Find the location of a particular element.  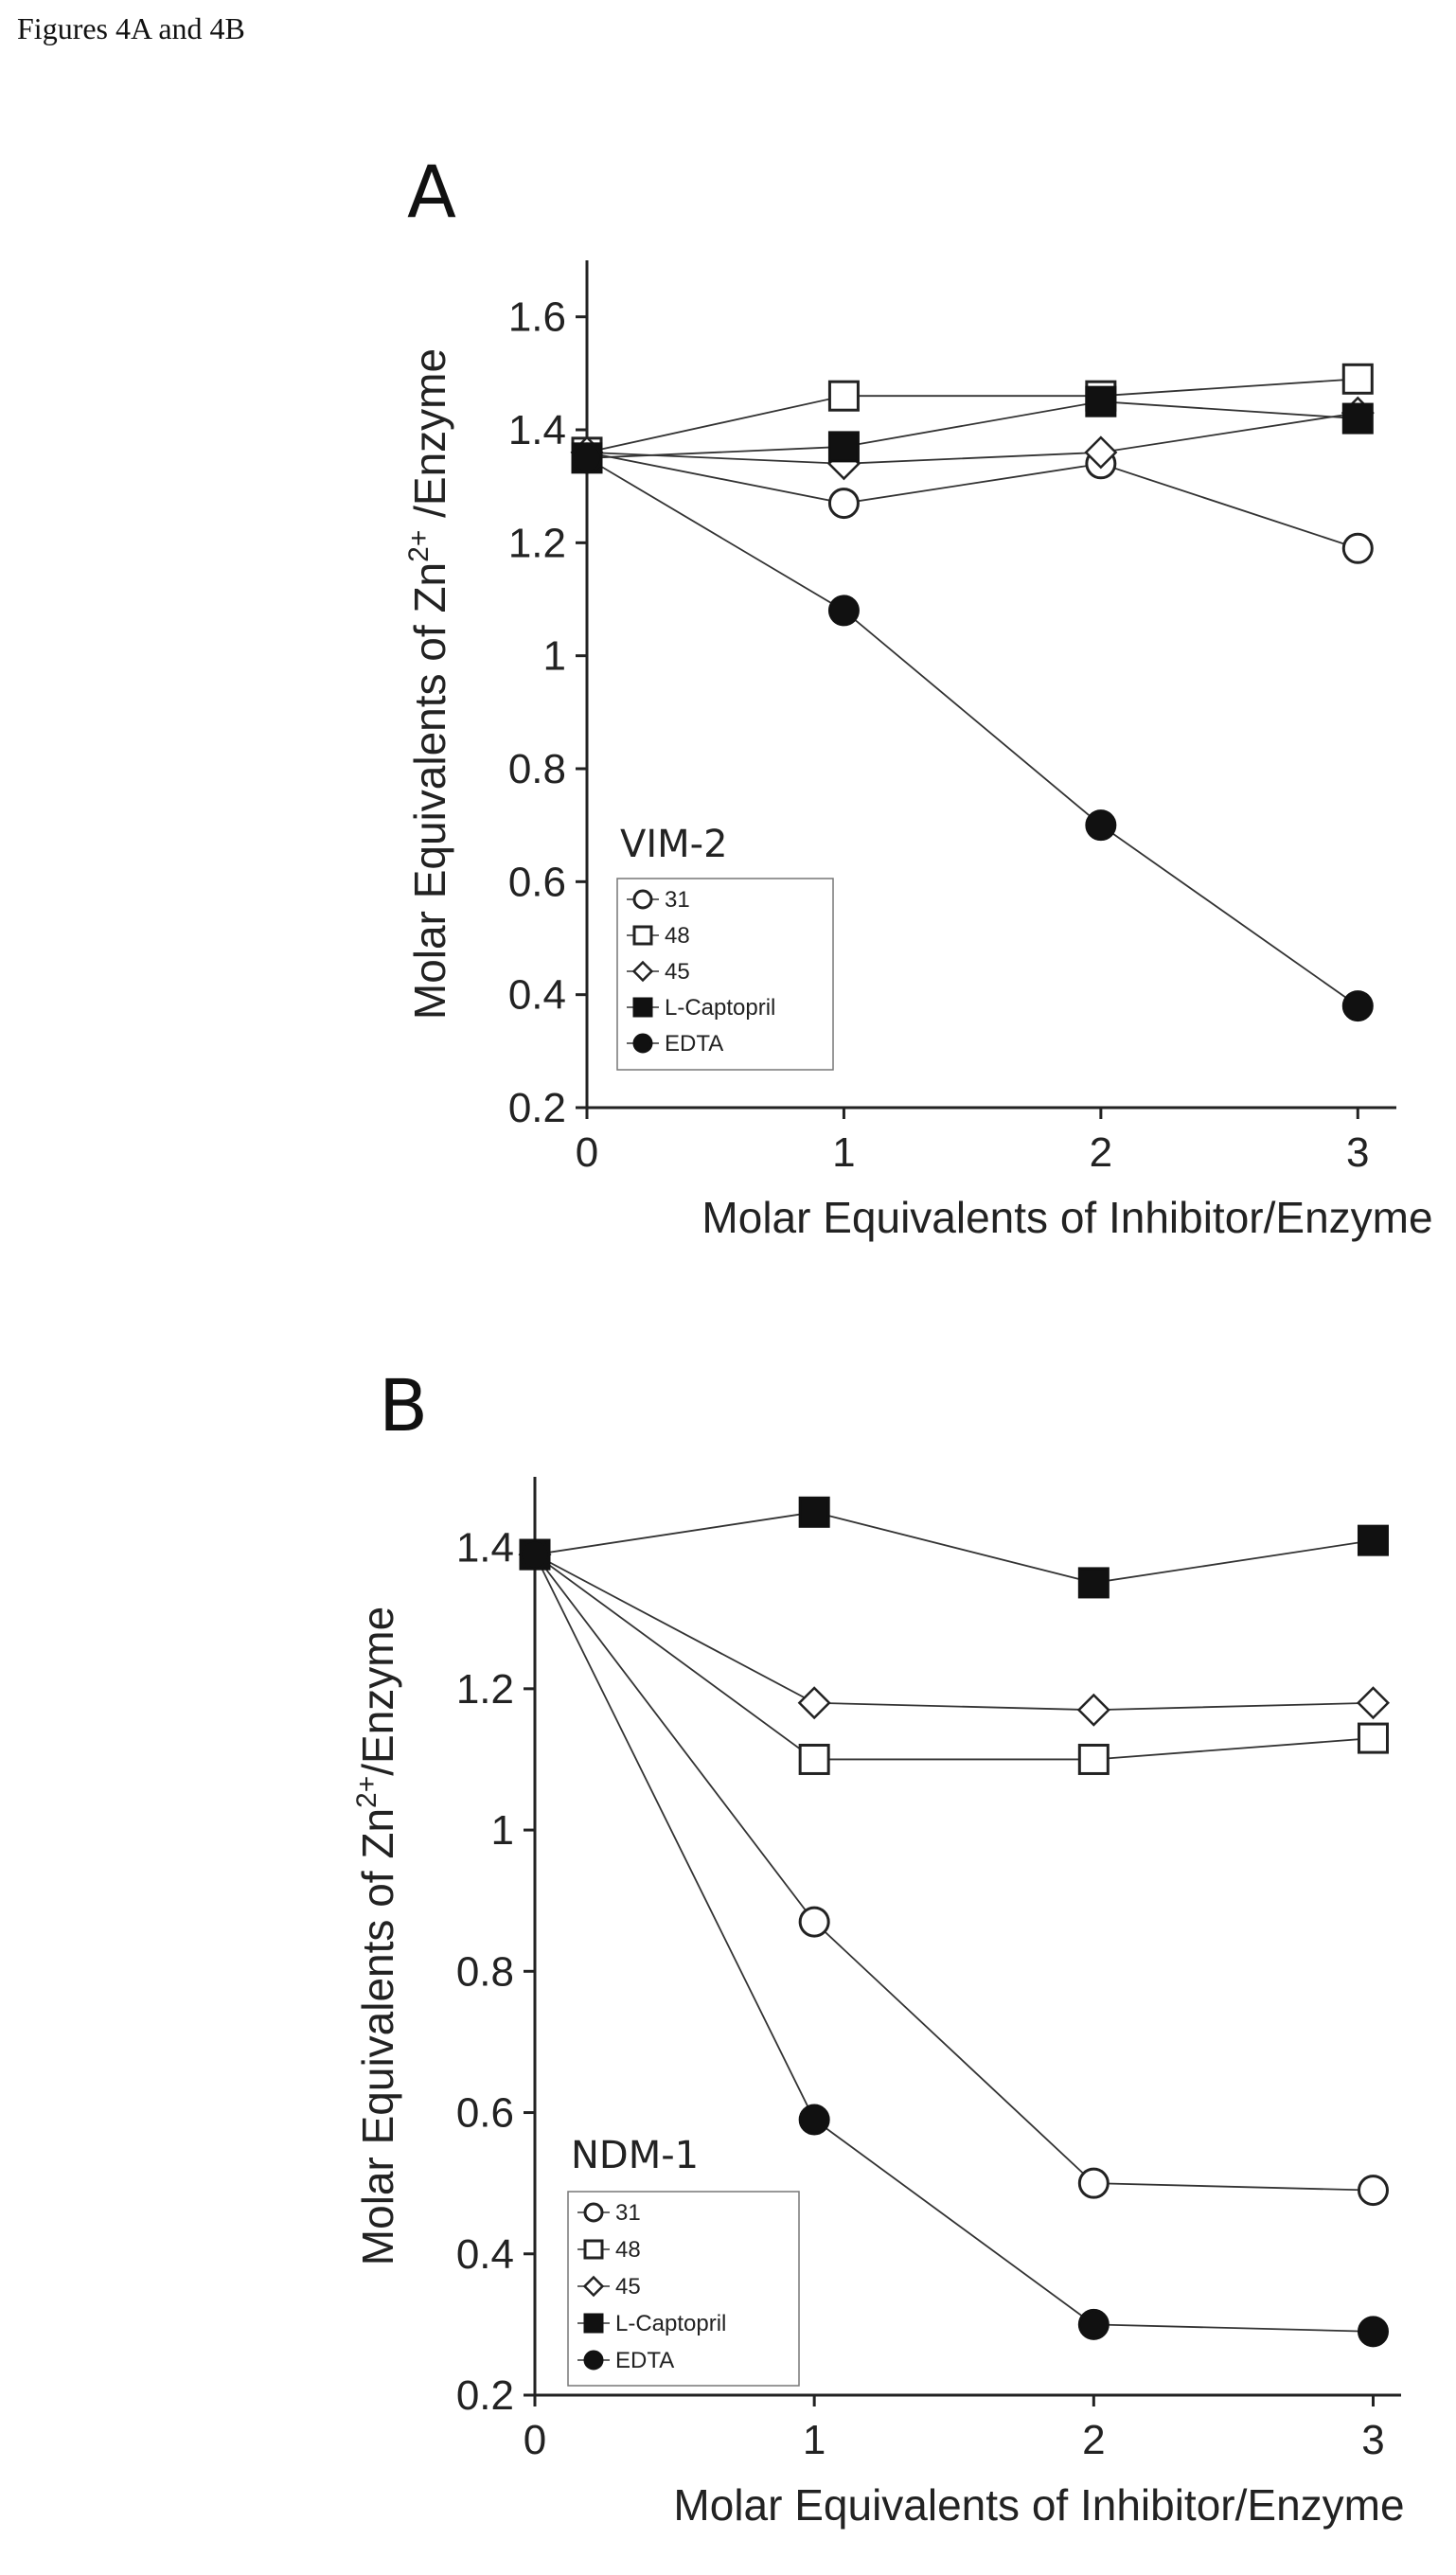

chart-a-series-edta is located at coordinates (972, 732).